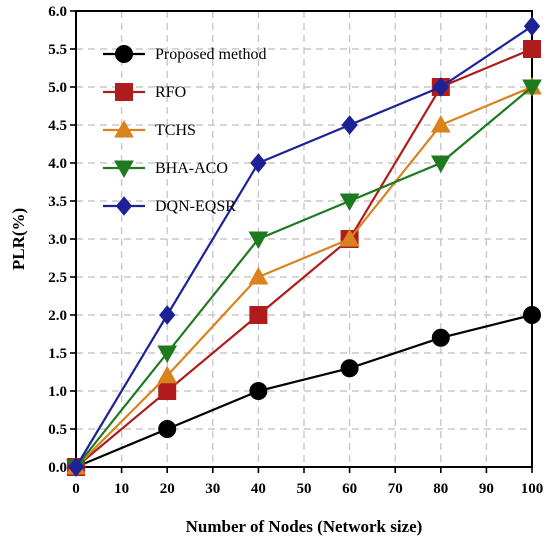 The width and height of the screenshot is (550, 544). I want to click on legend-label: RFO, so click(170, 92).